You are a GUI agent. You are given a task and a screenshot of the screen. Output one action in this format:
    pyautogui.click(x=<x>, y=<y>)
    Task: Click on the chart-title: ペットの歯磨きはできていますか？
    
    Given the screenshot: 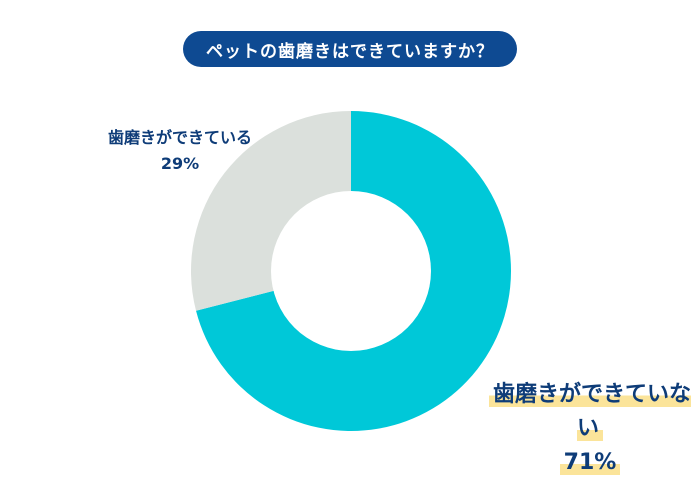 What is the action you would take?
    pyautogui.click(x=350, y=49)
    